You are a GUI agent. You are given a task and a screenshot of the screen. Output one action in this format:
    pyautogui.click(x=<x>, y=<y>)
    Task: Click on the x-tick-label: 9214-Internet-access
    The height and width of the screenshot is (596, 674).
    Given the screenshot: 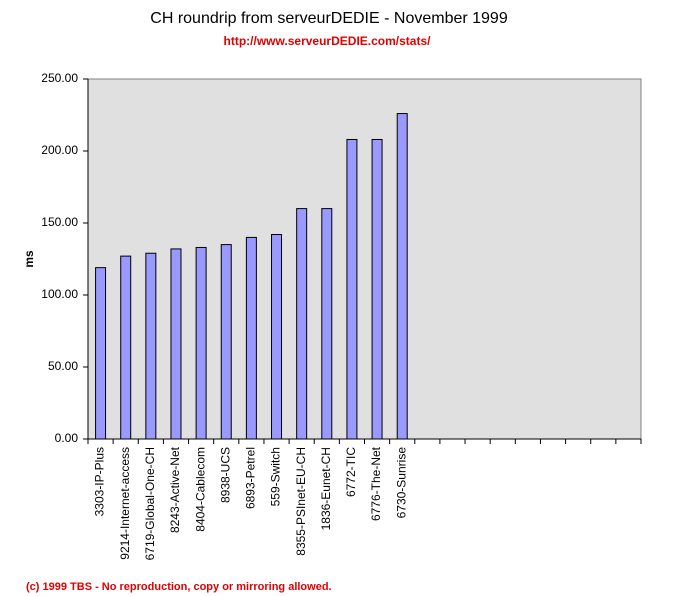 What is the action you would take?
    pyautogui.click(x=125, y=503)
    